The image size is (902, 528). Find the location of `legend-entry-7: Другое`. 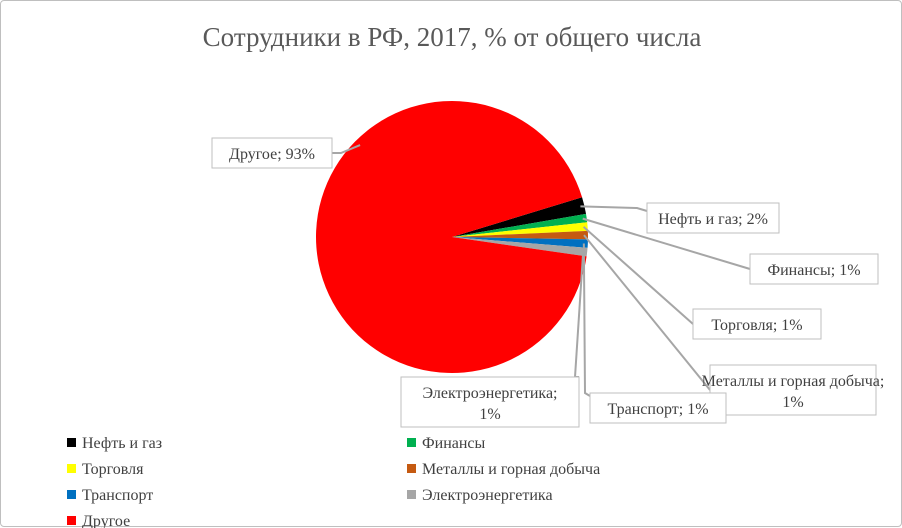

legend-entry-7: Другое is located at coordinates (106, 520).